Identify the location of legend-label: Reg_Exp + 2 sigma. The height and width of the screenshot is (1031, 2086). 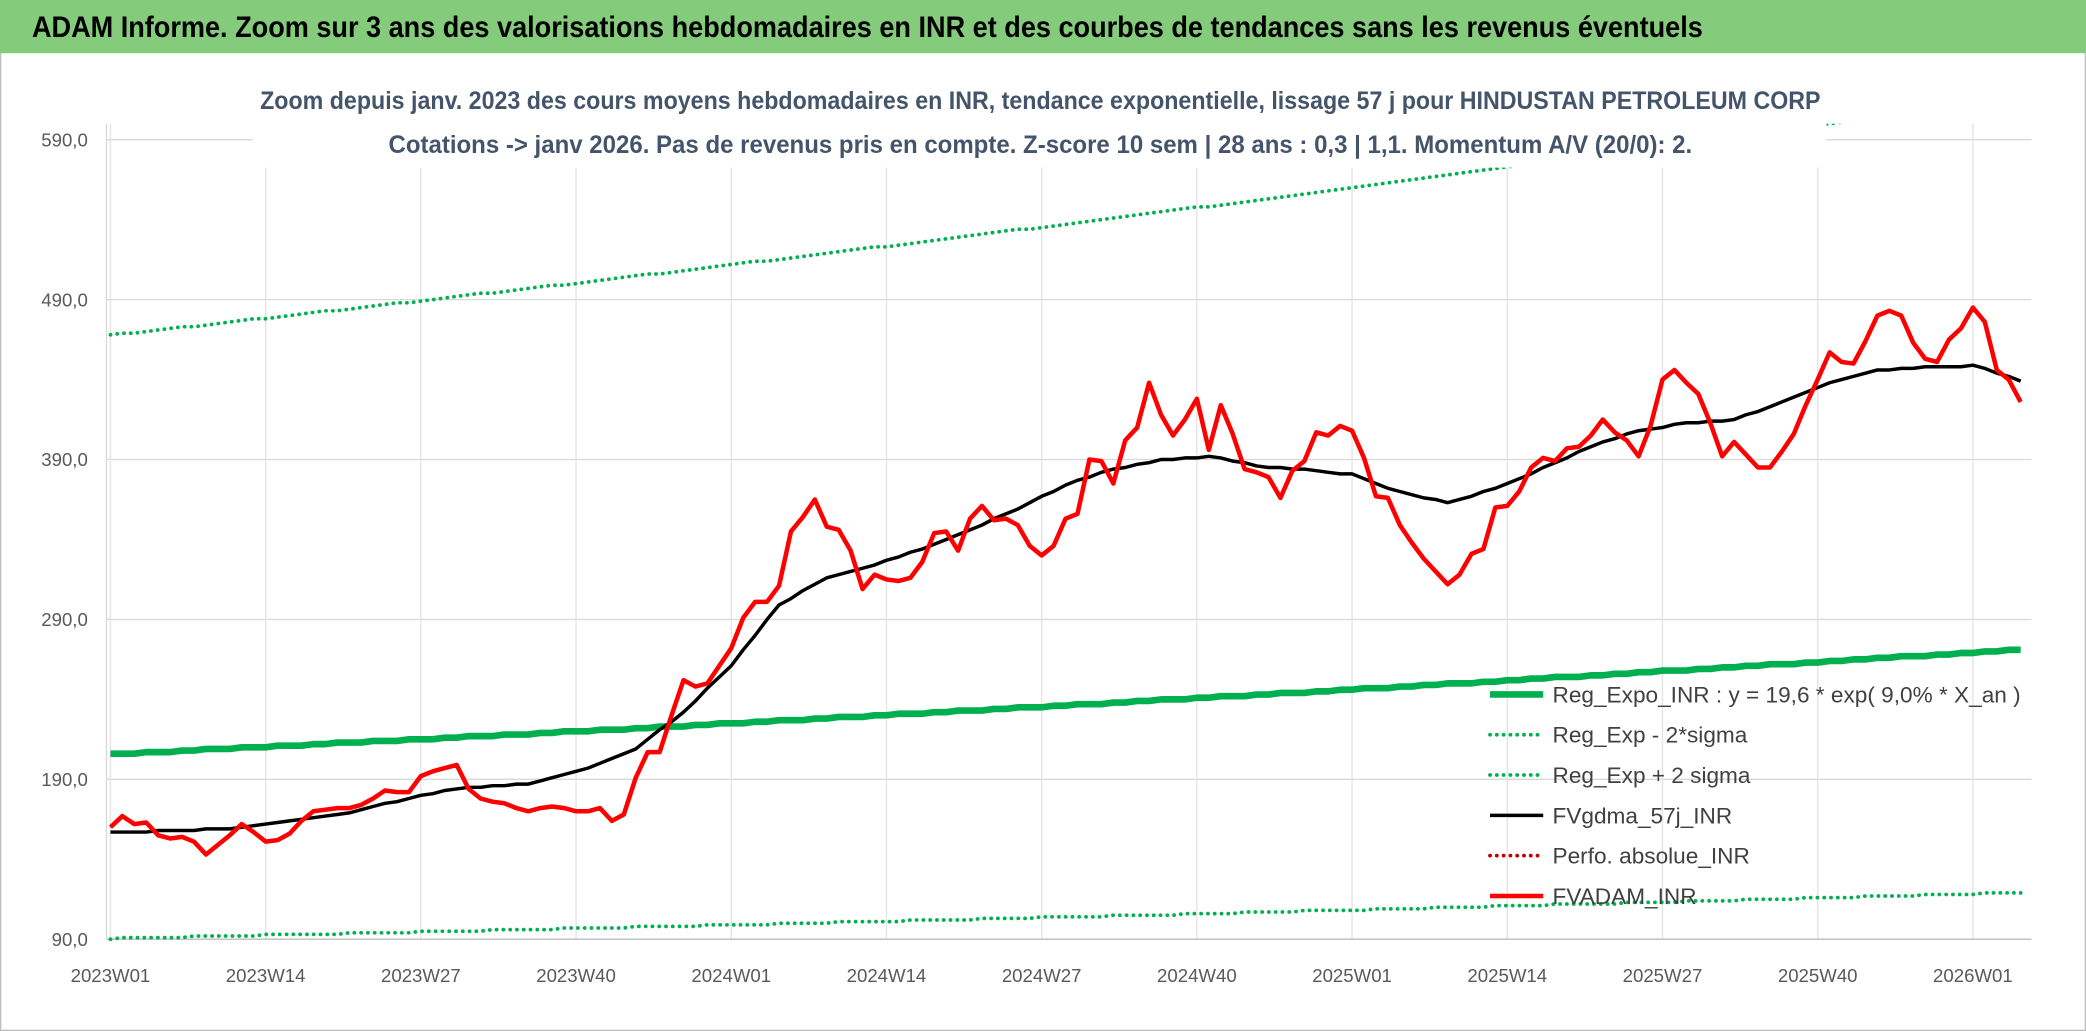
(1652, 775).